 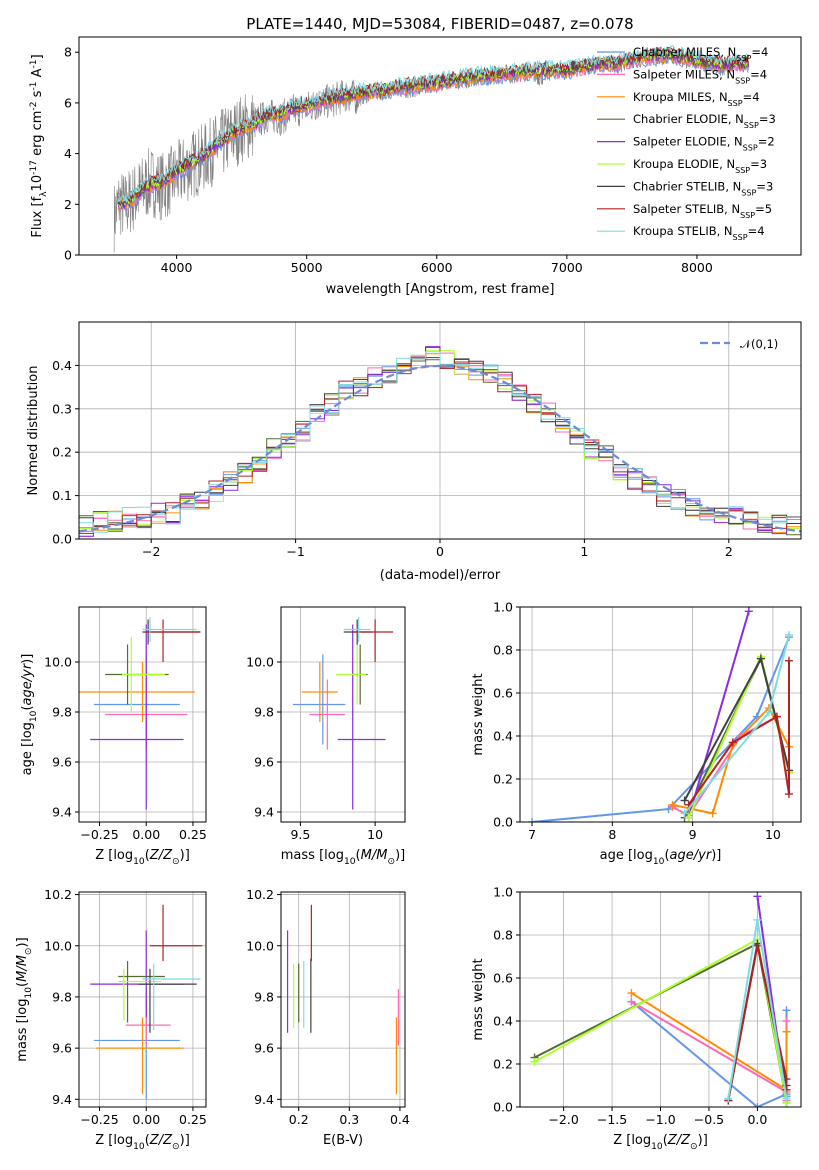 I want to click on z-mass-ytick-label: 10.0, so click(x=58, y=945).